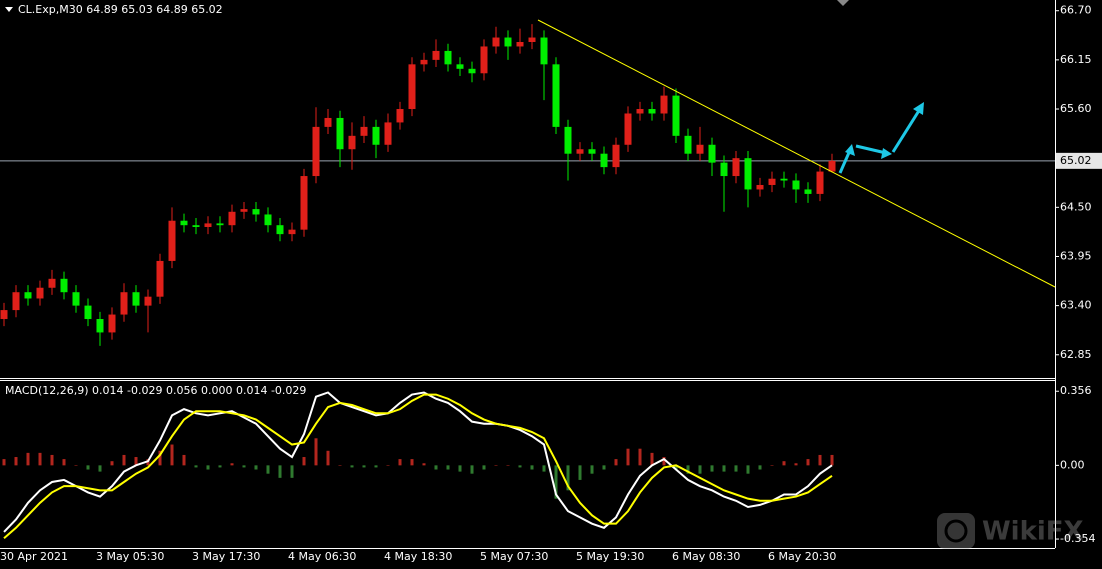 The image size is (1102, 569). Describe the element at coordinates (843, 3) in the screenshot. I see `shift-marker` at that location.